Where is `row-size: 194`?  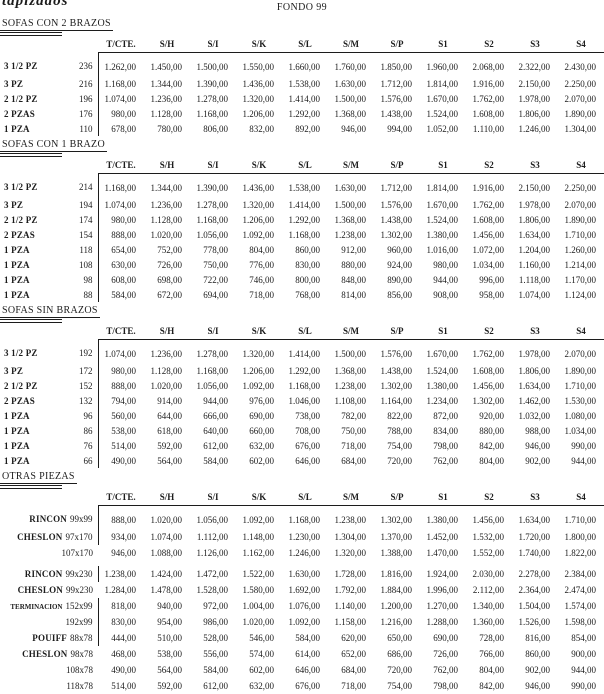 row-size: 194 is located at coordinates (79, 204).